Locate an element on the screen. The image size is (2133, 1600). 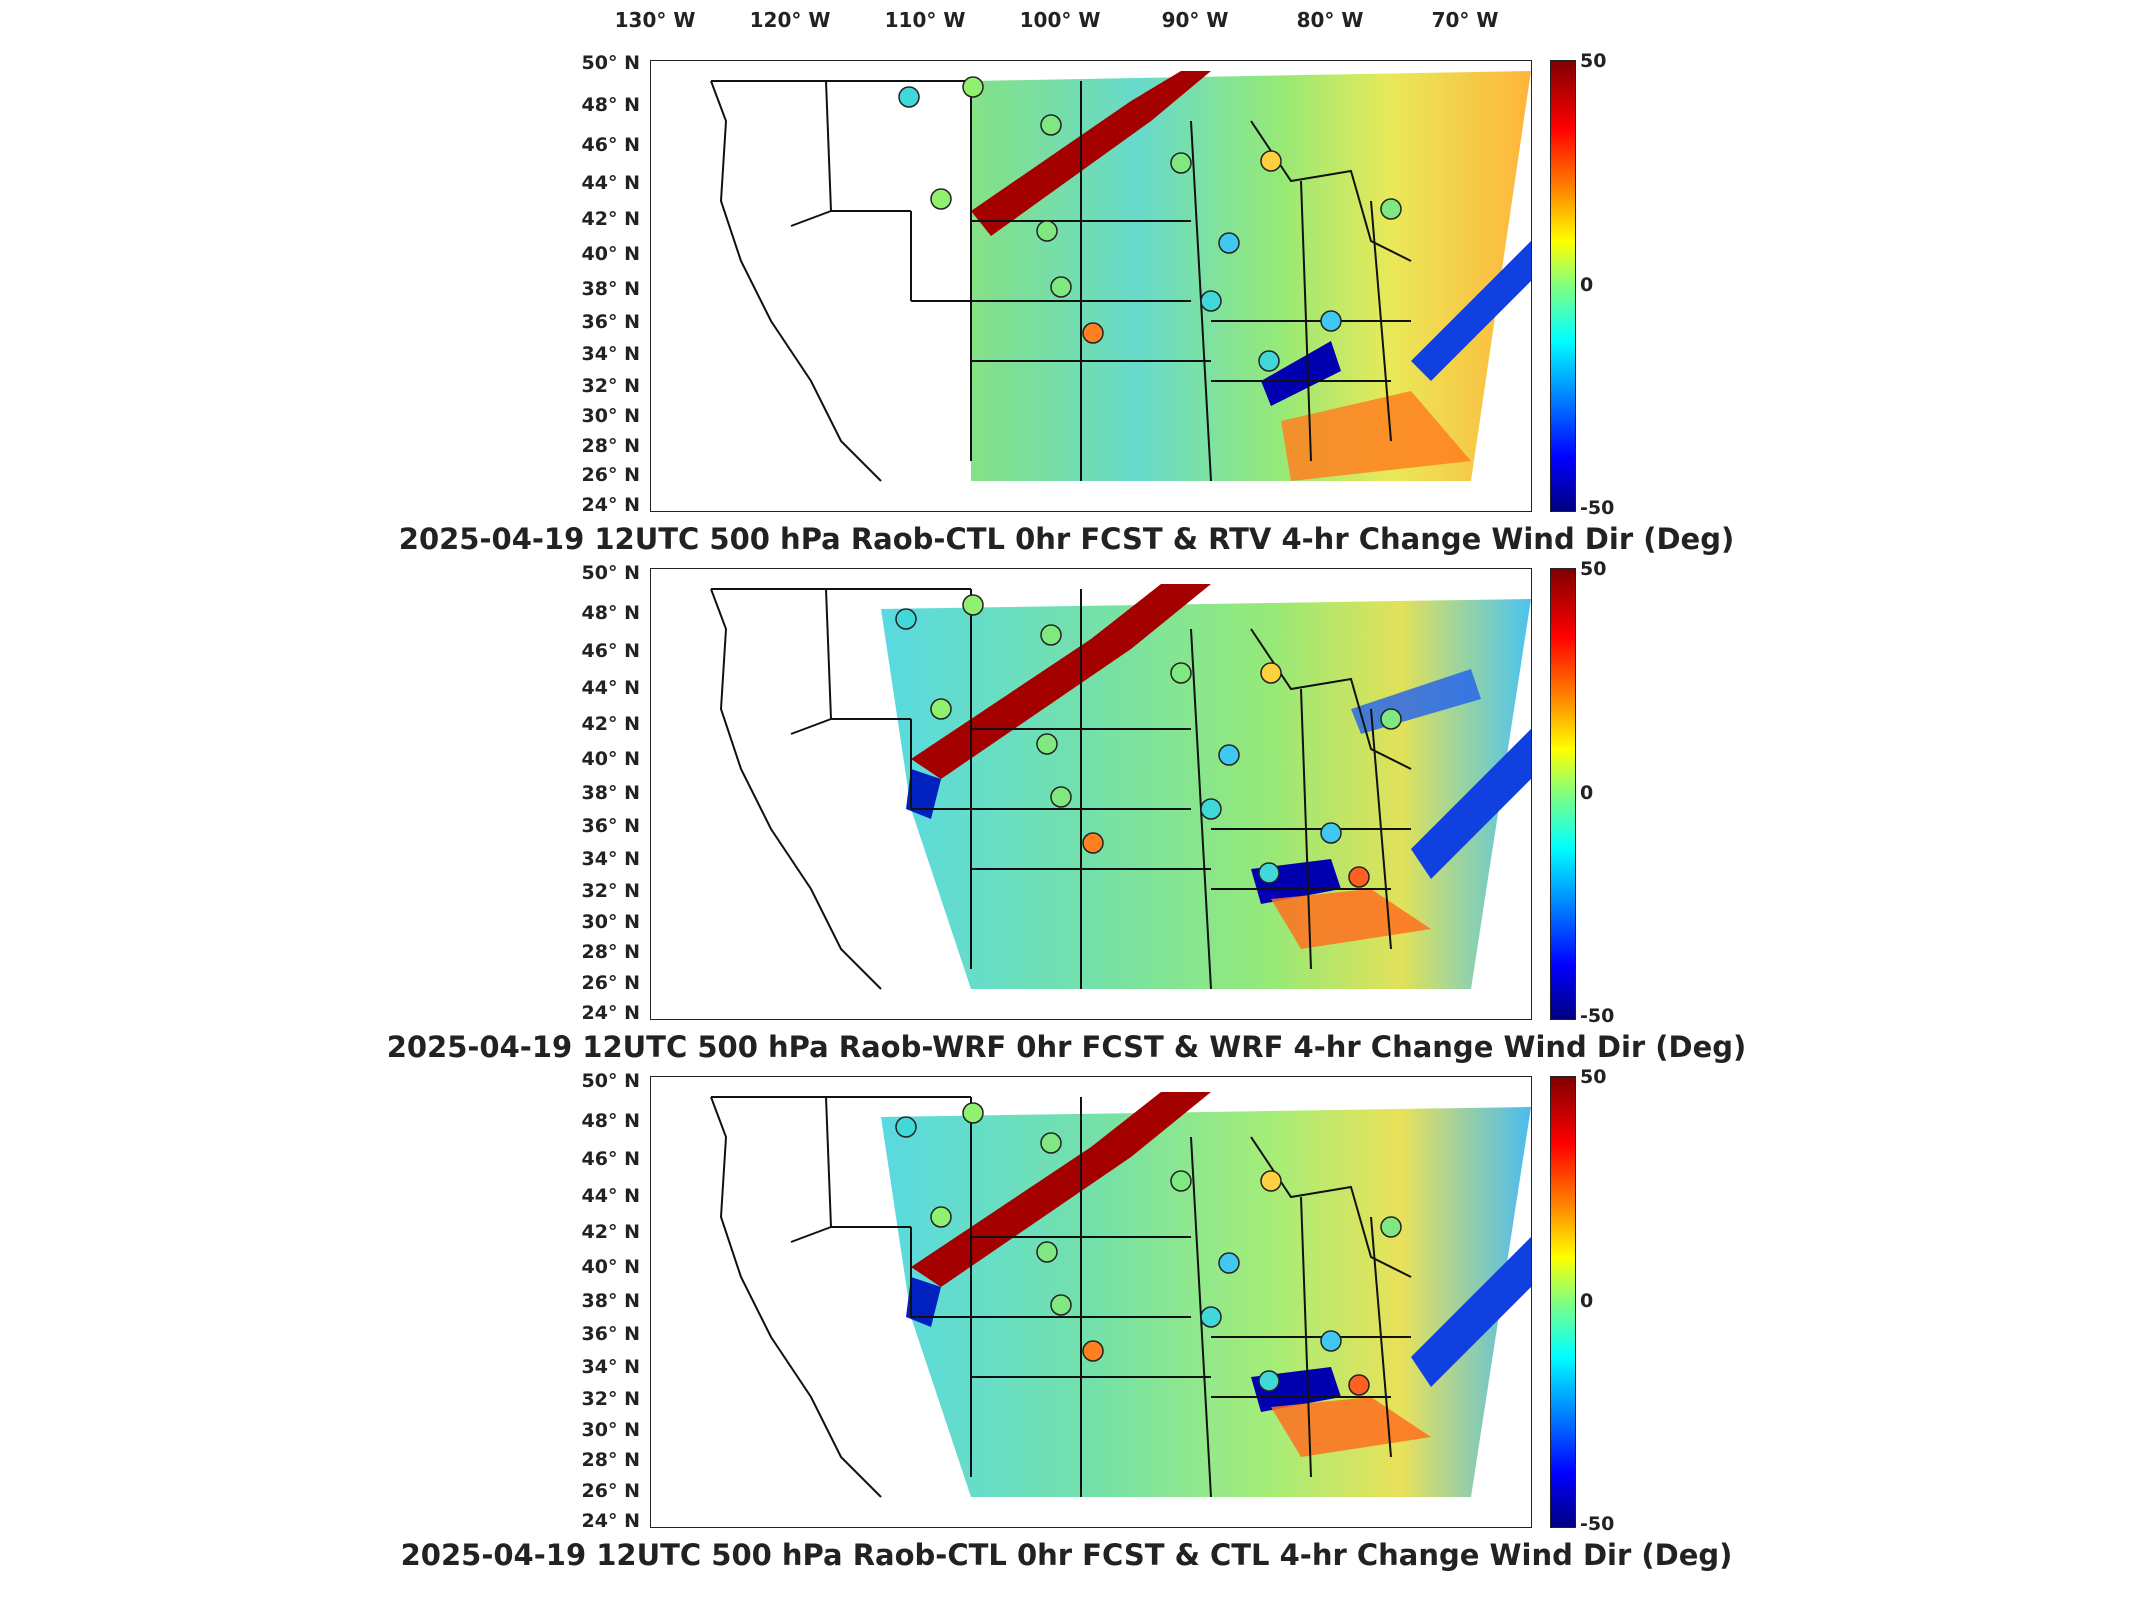
lon-label-130w: 130° W is located at coordinates (655, 20).